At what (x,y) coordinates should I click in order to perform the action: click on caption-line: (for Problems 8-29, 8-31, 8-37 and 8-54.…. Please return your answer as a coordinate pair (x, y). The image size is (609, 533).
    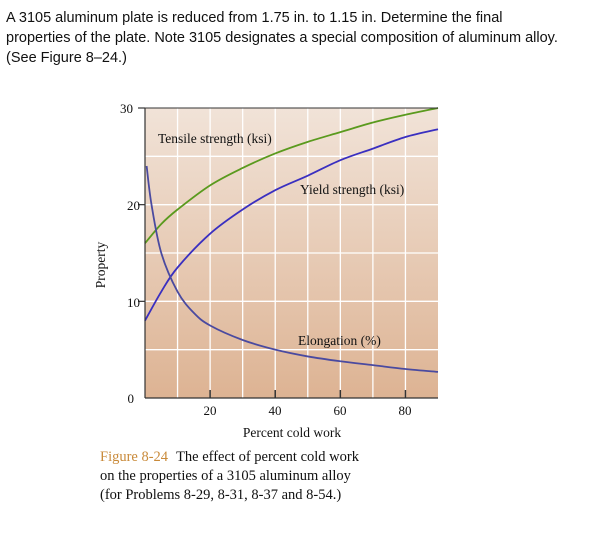
    Looking at the image, I should click on (221, 495).